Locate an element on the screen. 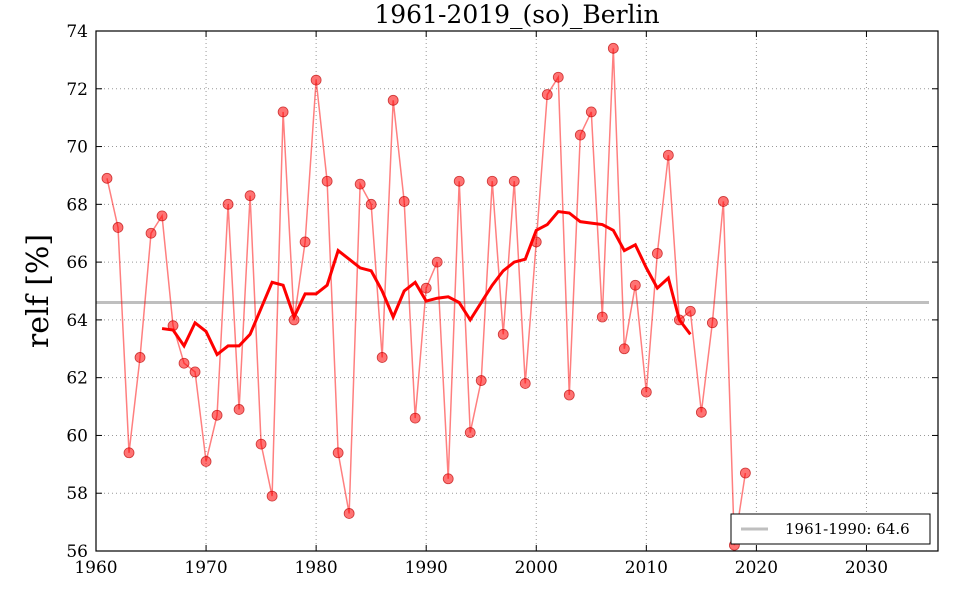  y-tick-label: 62 is located at coordinates (77, 379).